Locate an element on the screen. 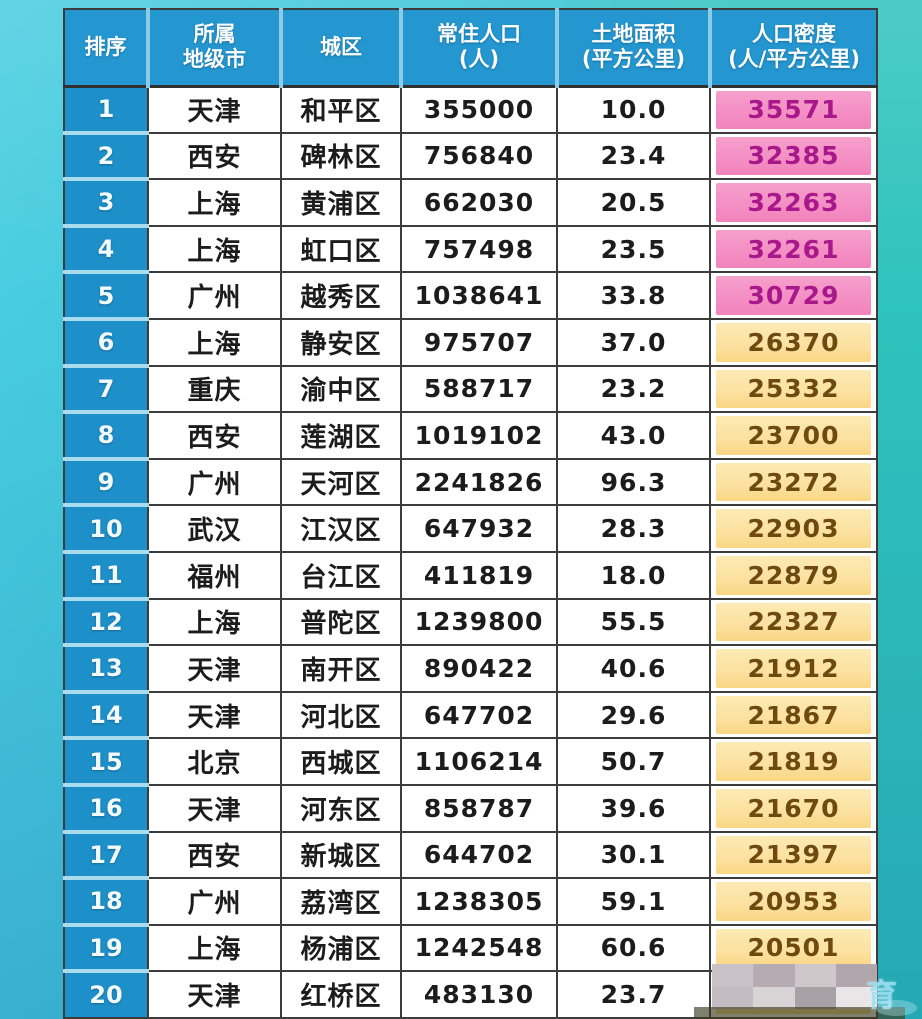  mosaic-censor-block is located at coordinates (794, 986).